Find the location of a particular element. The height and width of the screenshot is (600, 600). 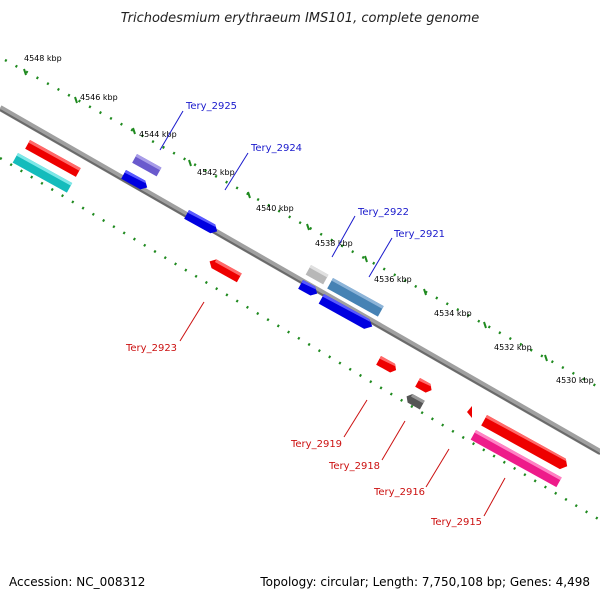

kbp-label: 4548 kbp is located at coordinates (43, 58).